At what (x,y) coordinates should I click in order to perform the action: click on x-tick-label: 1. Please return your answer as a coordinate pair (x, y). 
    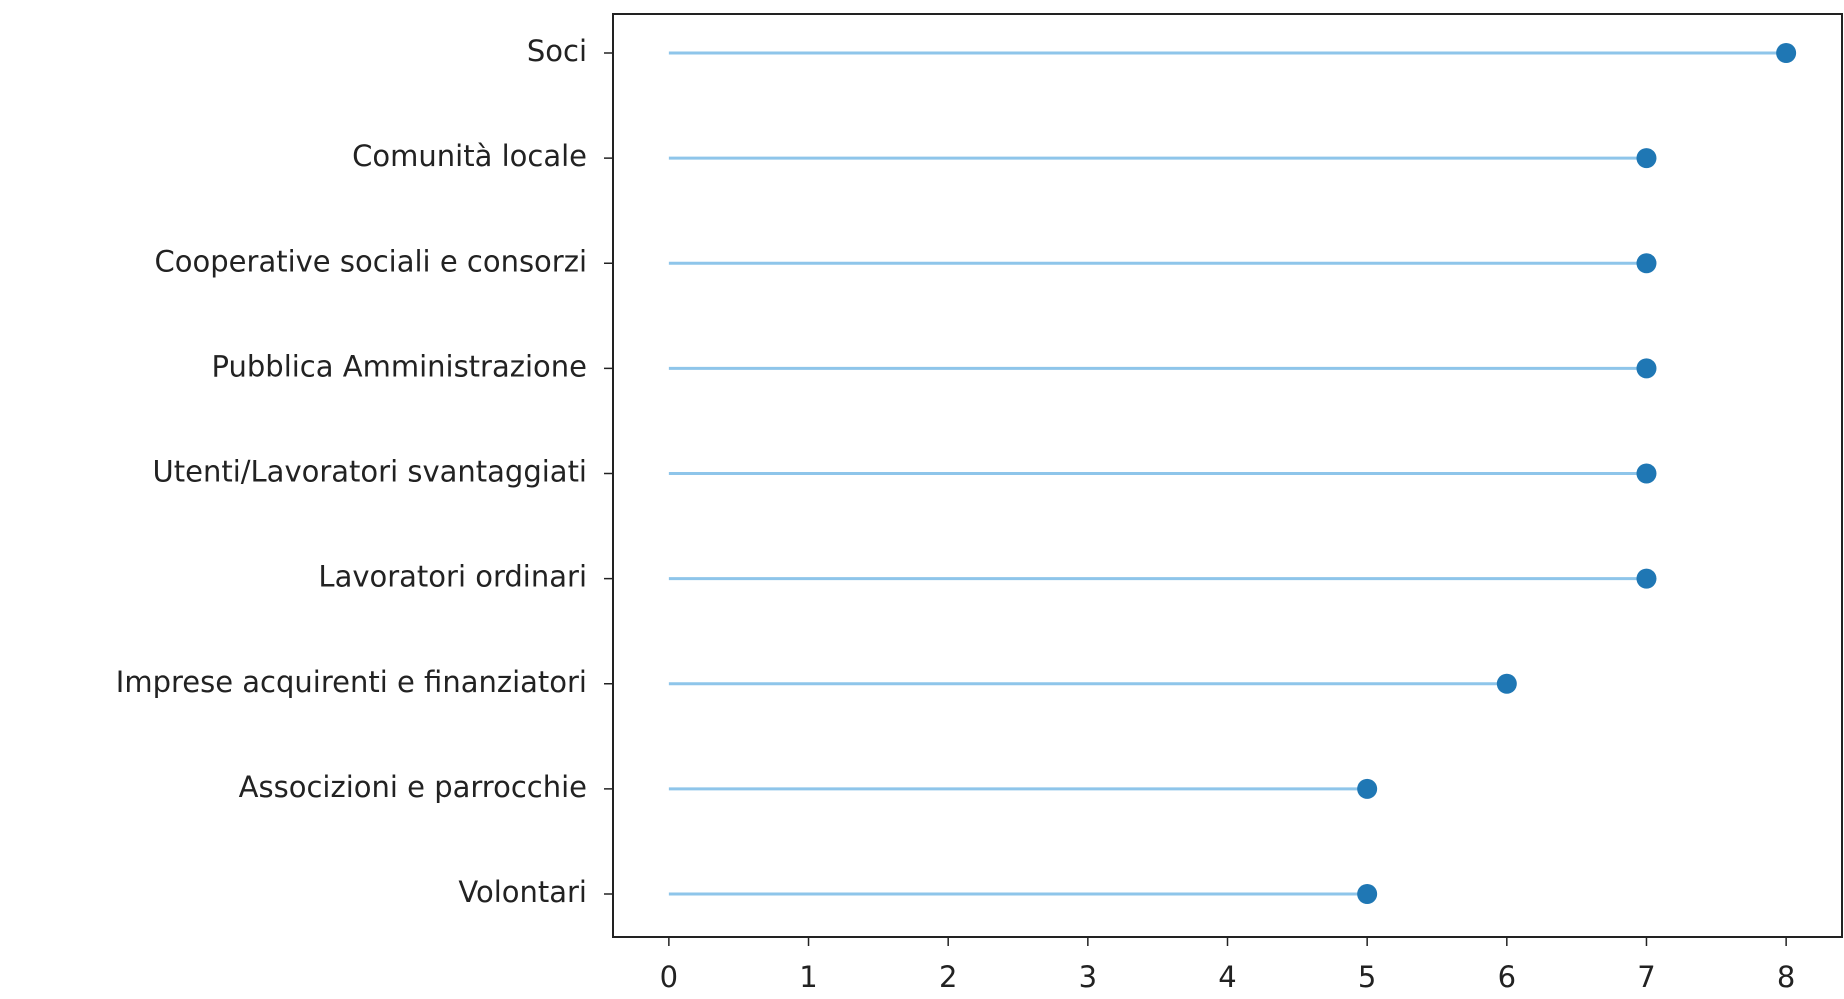
    Looking at the image, I should click on (808, 977).